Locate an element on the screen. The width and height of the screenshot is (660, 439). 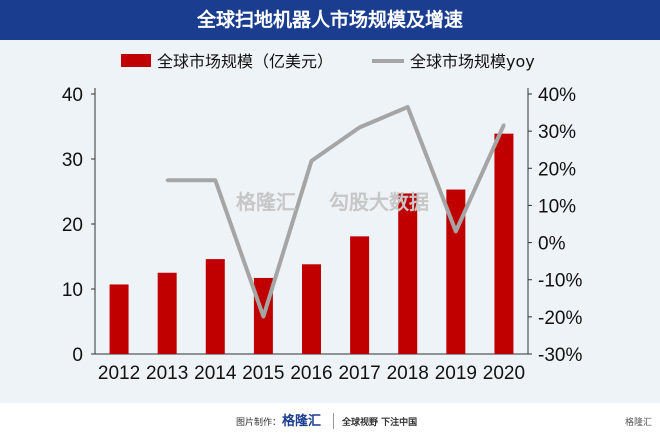
yoy-point-2016 is located at coordinates (311, 161).